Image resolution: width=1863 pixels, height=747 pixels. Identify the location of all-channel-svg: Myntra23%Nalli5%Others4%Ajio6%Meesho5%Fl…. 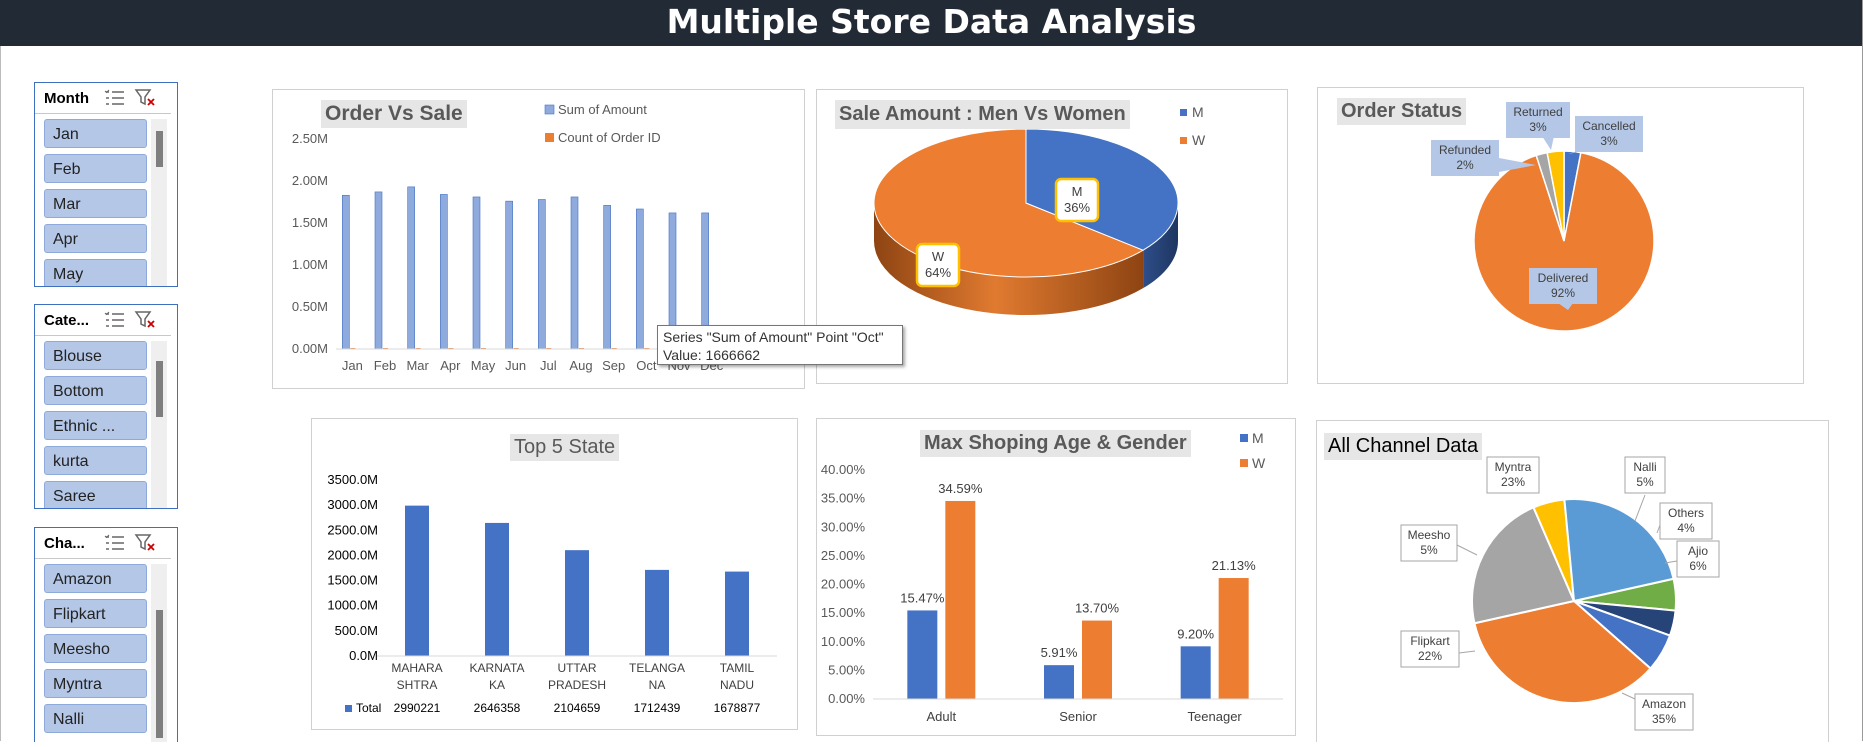
(1560, 593).